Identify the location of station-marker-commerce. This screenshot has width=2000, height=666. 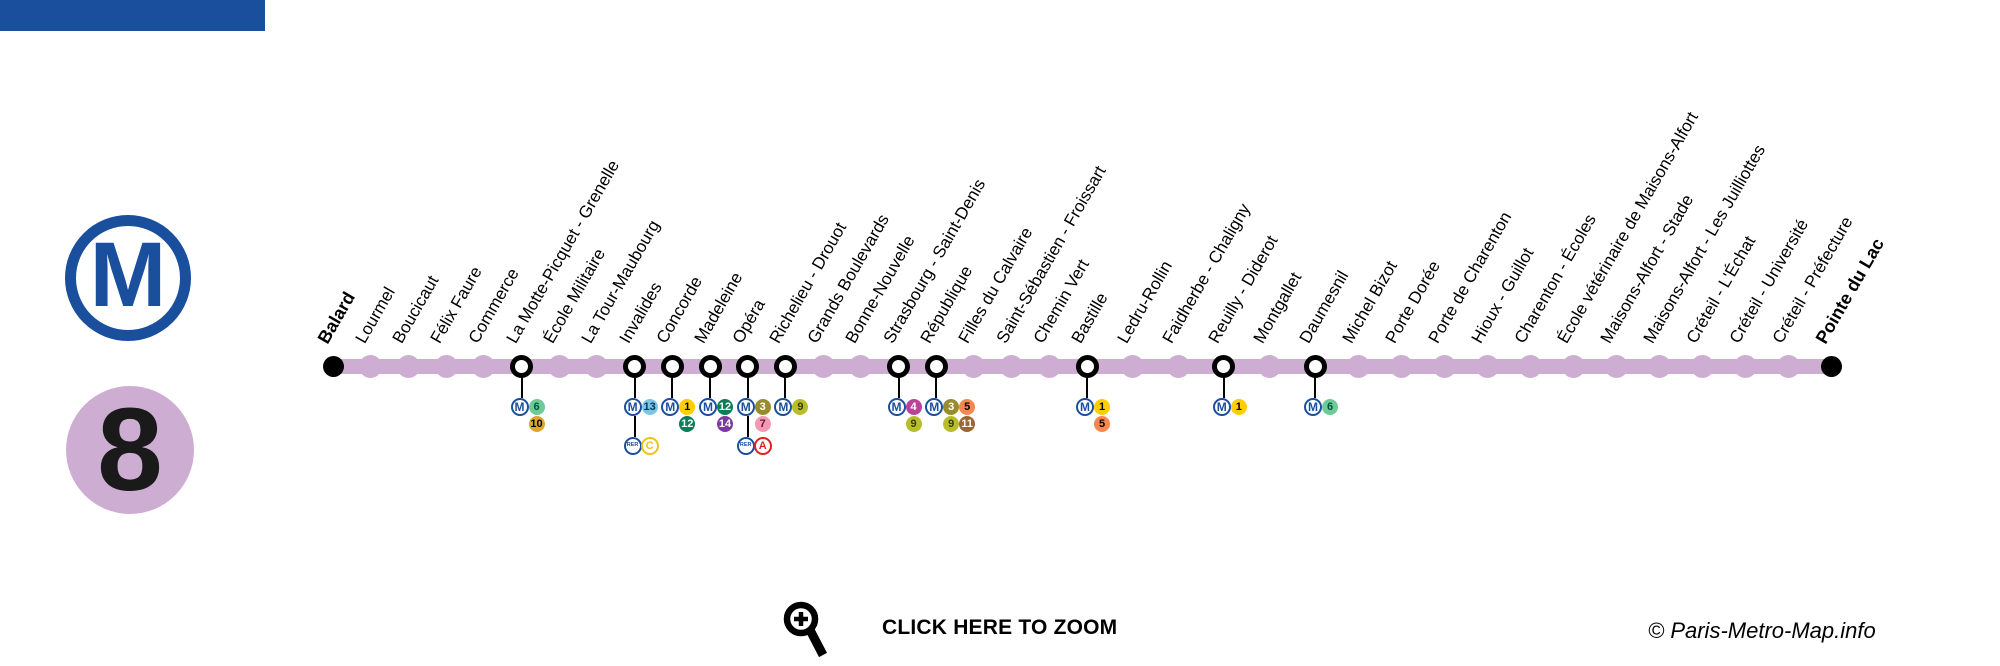
(484, 366).